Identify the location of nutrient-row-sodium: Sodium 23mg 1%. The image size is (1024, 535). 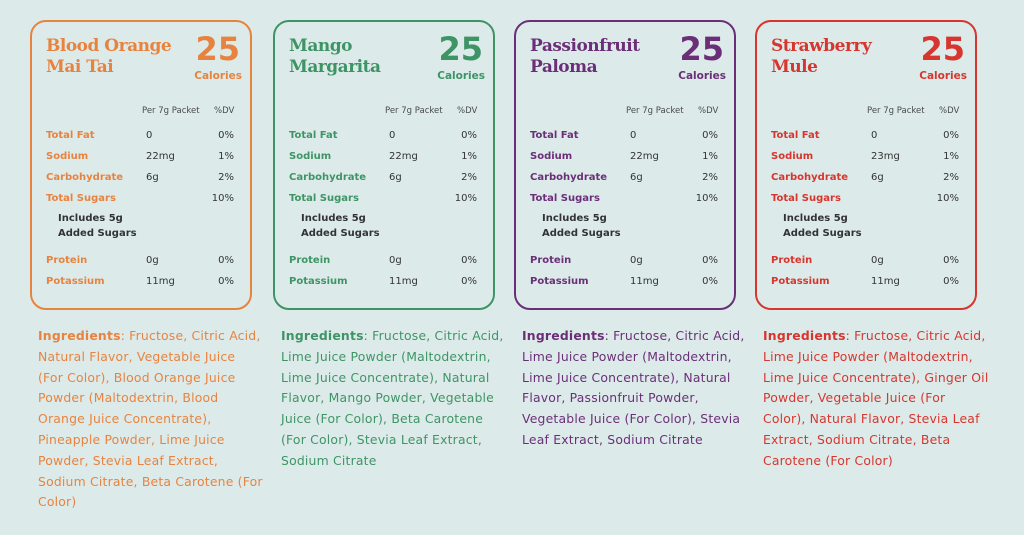
(865, 156).